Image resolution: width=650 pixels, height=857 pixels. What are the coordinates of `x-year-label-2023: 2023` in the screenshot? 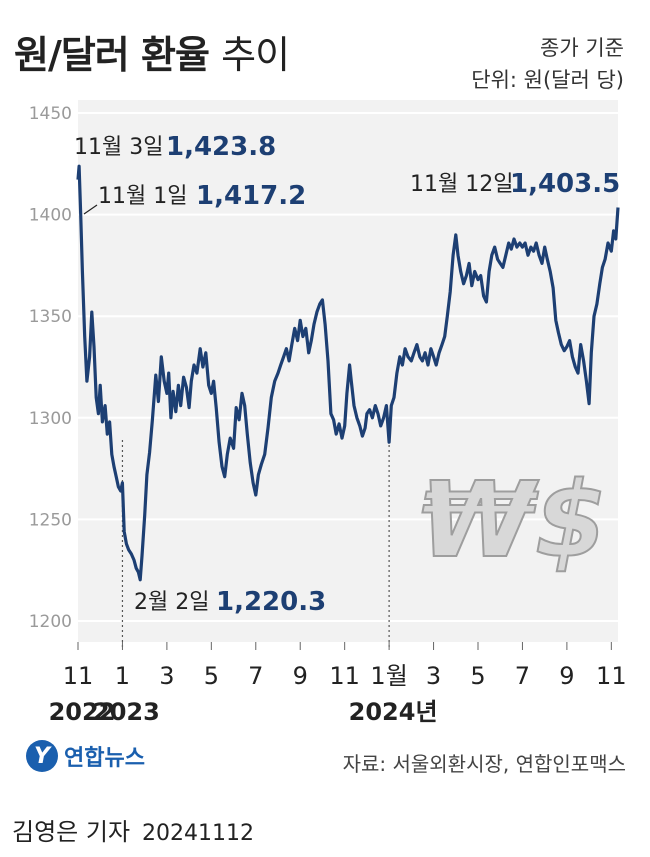 It's located at (126, 712).